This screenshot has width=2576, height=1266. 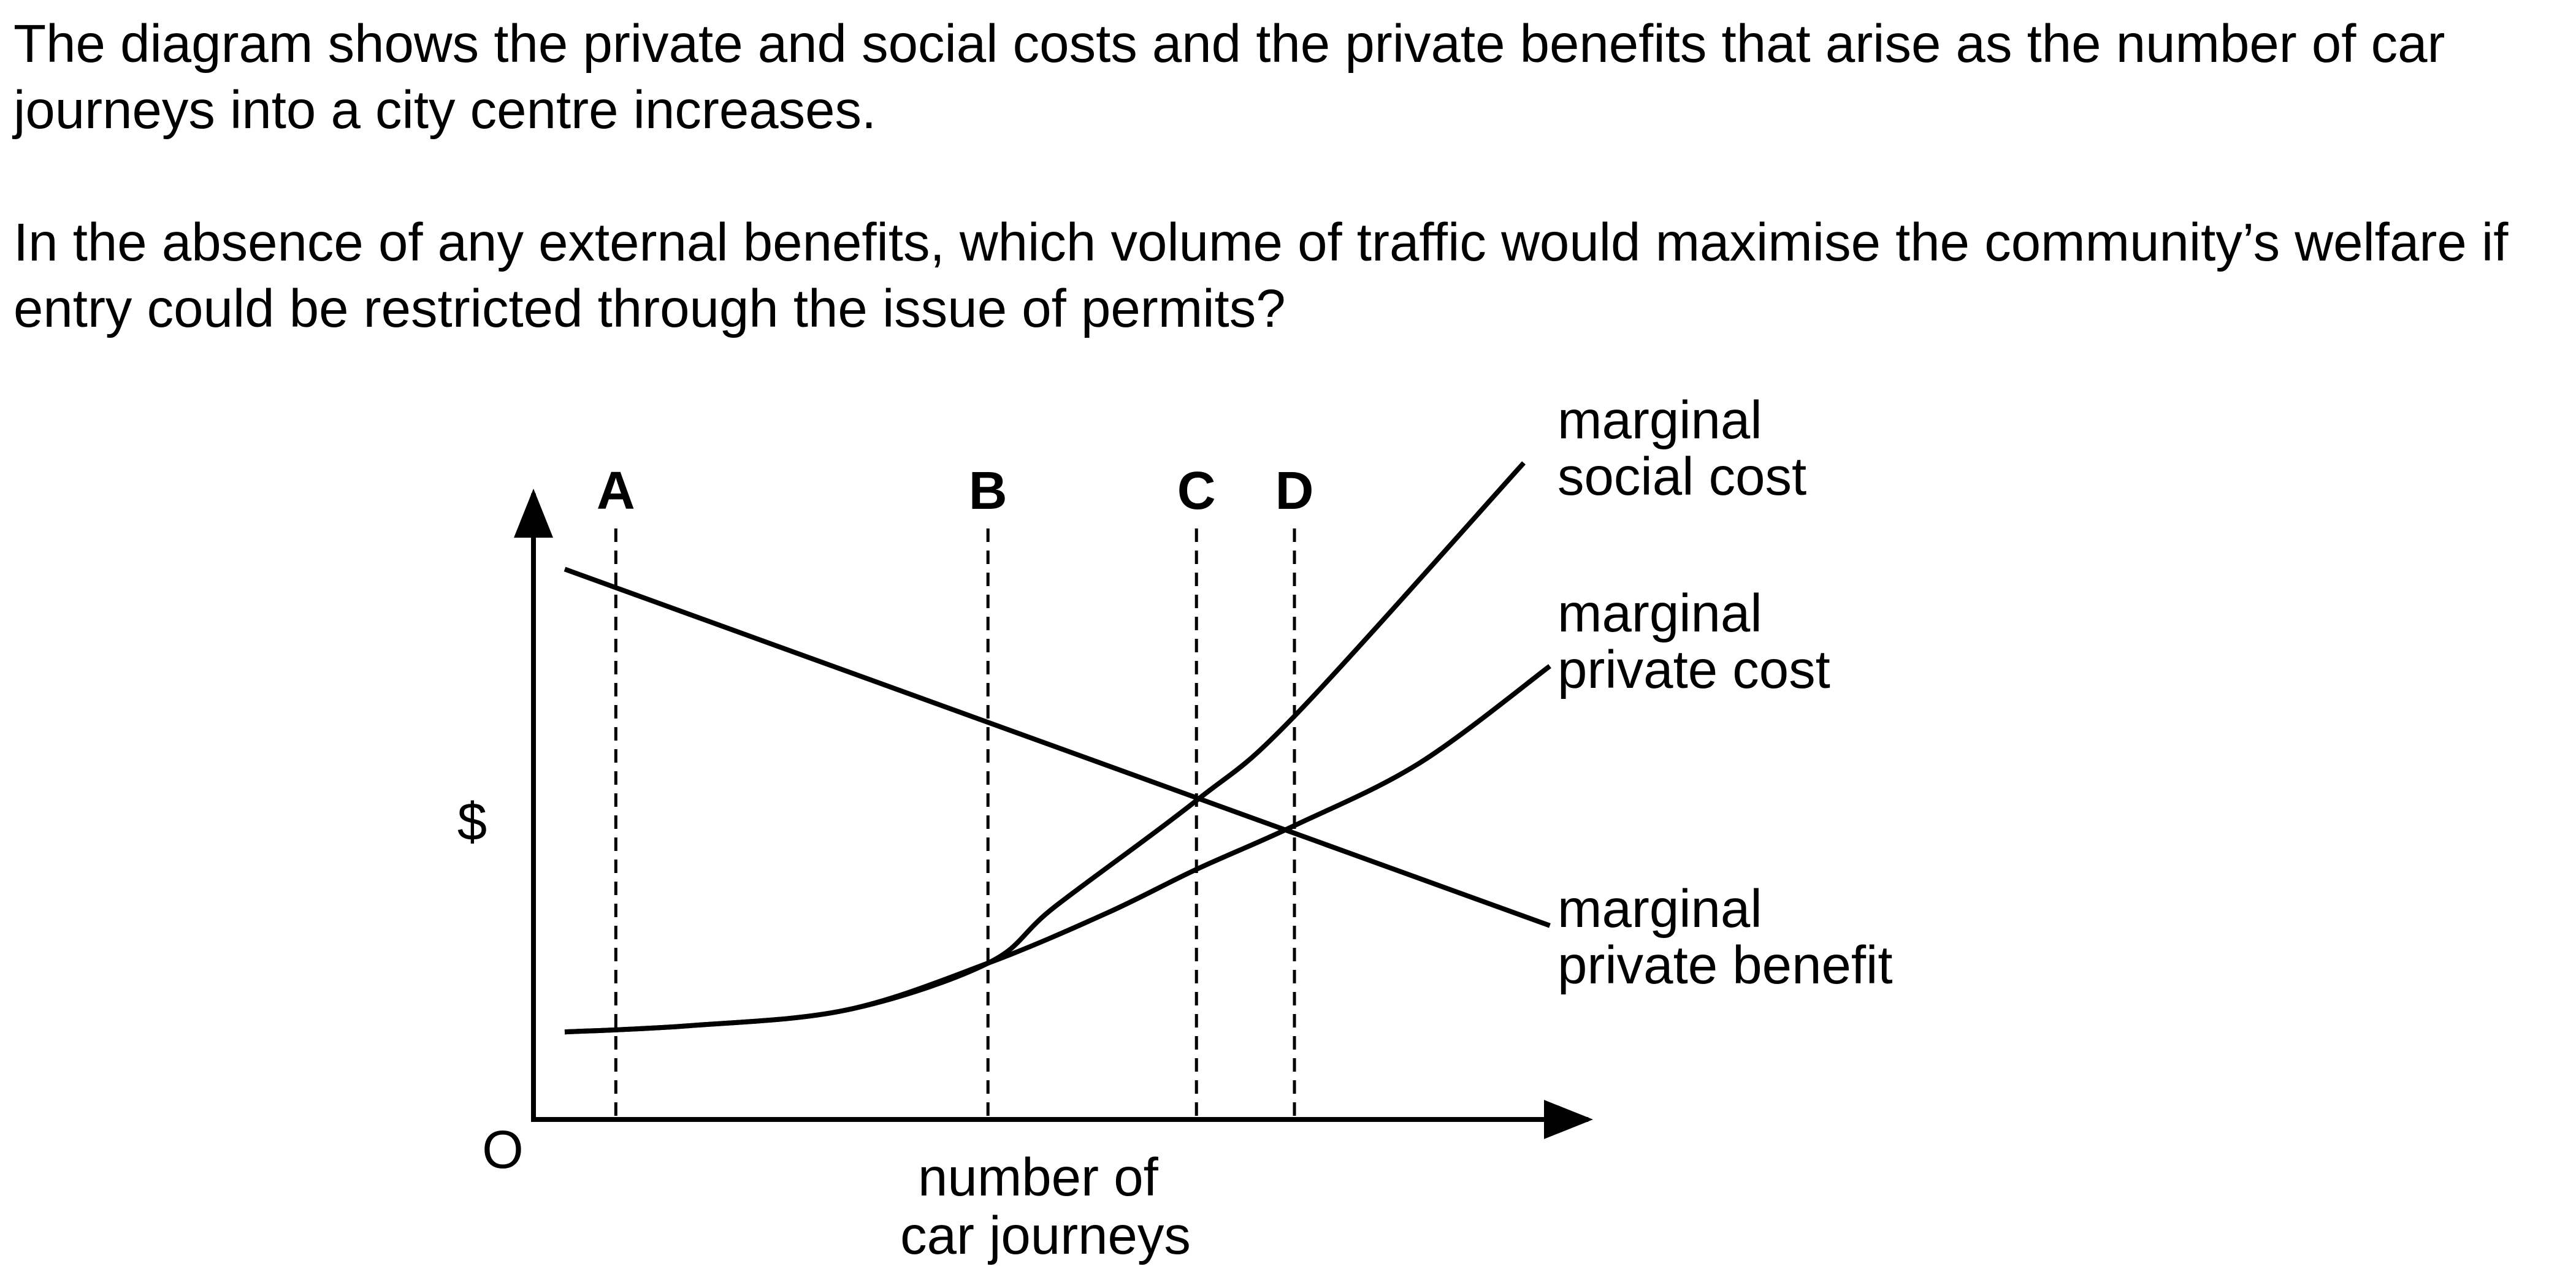 What do you see at coordinates (1681, 476) in the screenshot?
I see `marginal-social-cost-label-line-2: social cost` at bounding box center [1681, 476].